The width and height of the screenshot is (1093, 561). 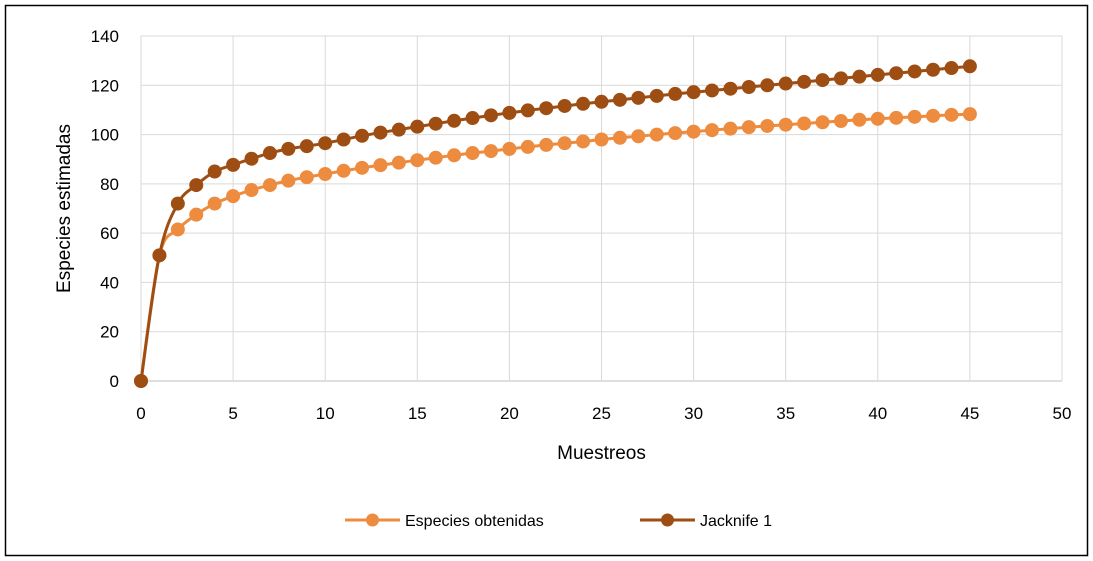 What do you see at coordinates (109, 233) in the screenshot?
I see `y-tick-label: 60` at bounding box center [109, 233].